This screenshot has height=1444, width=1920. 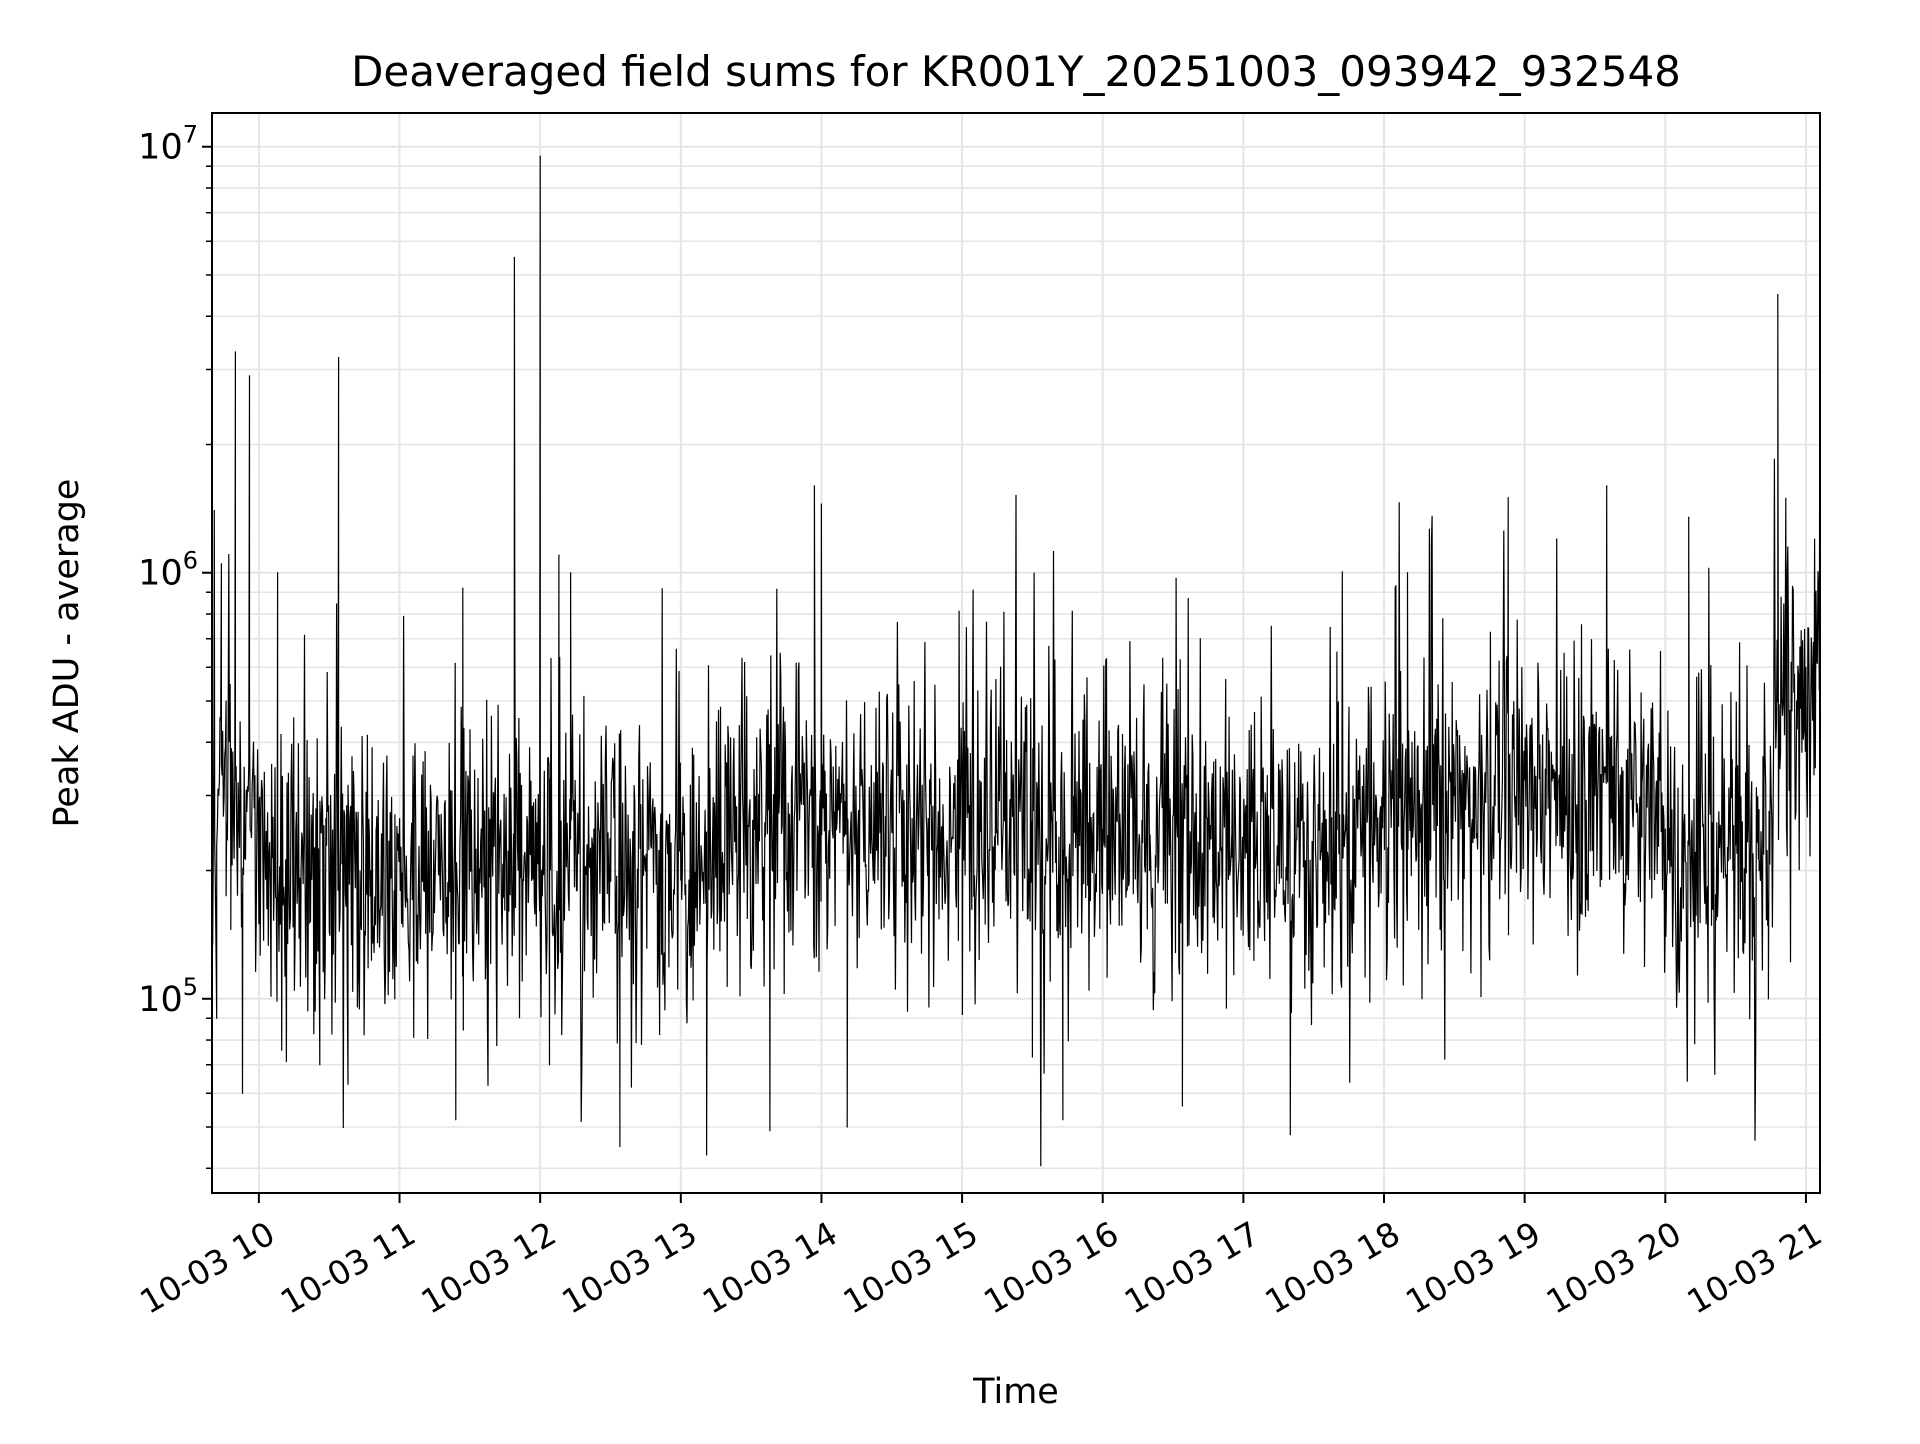 I want to click on y-tick-label: 10⁶, so click(x=168, y=570).